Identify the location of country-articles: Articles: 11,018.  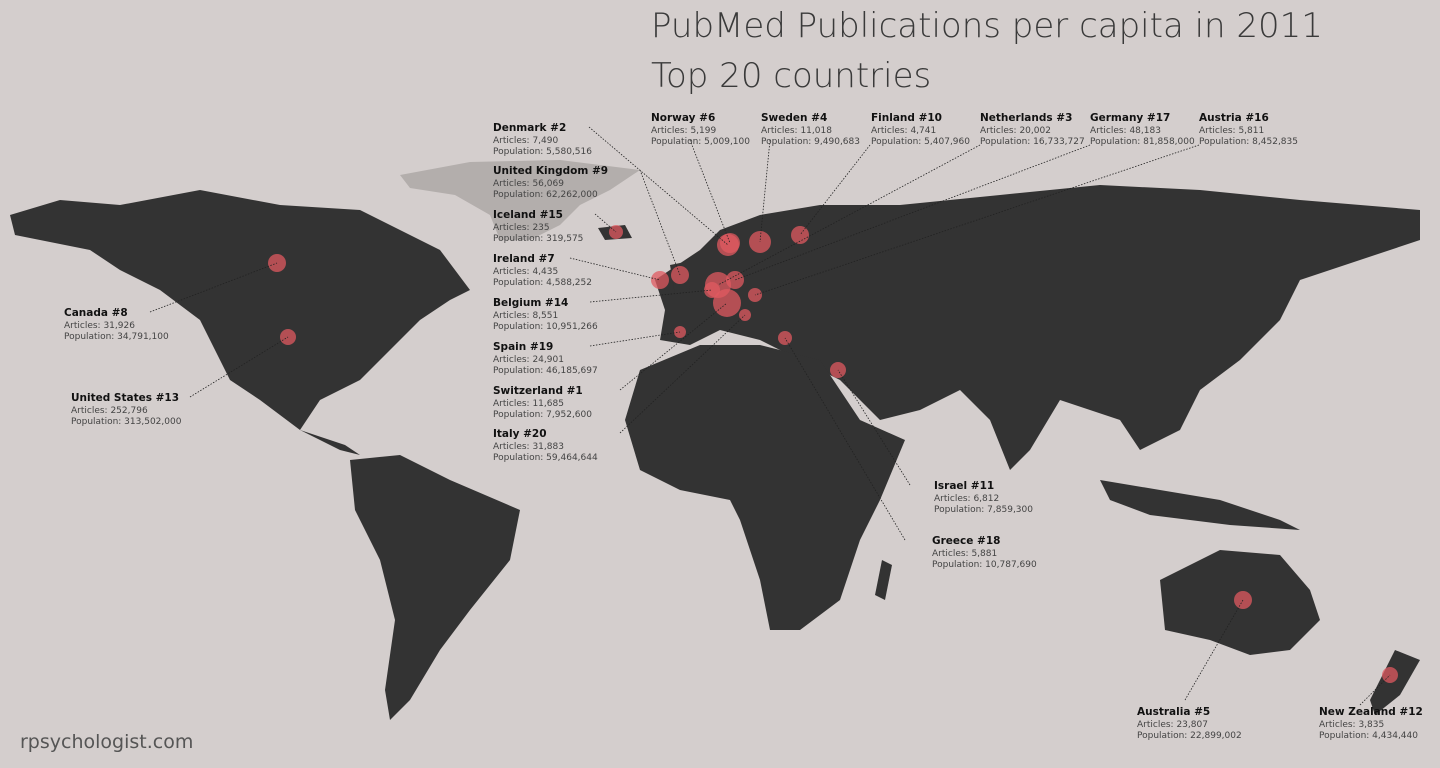
(796, 131).